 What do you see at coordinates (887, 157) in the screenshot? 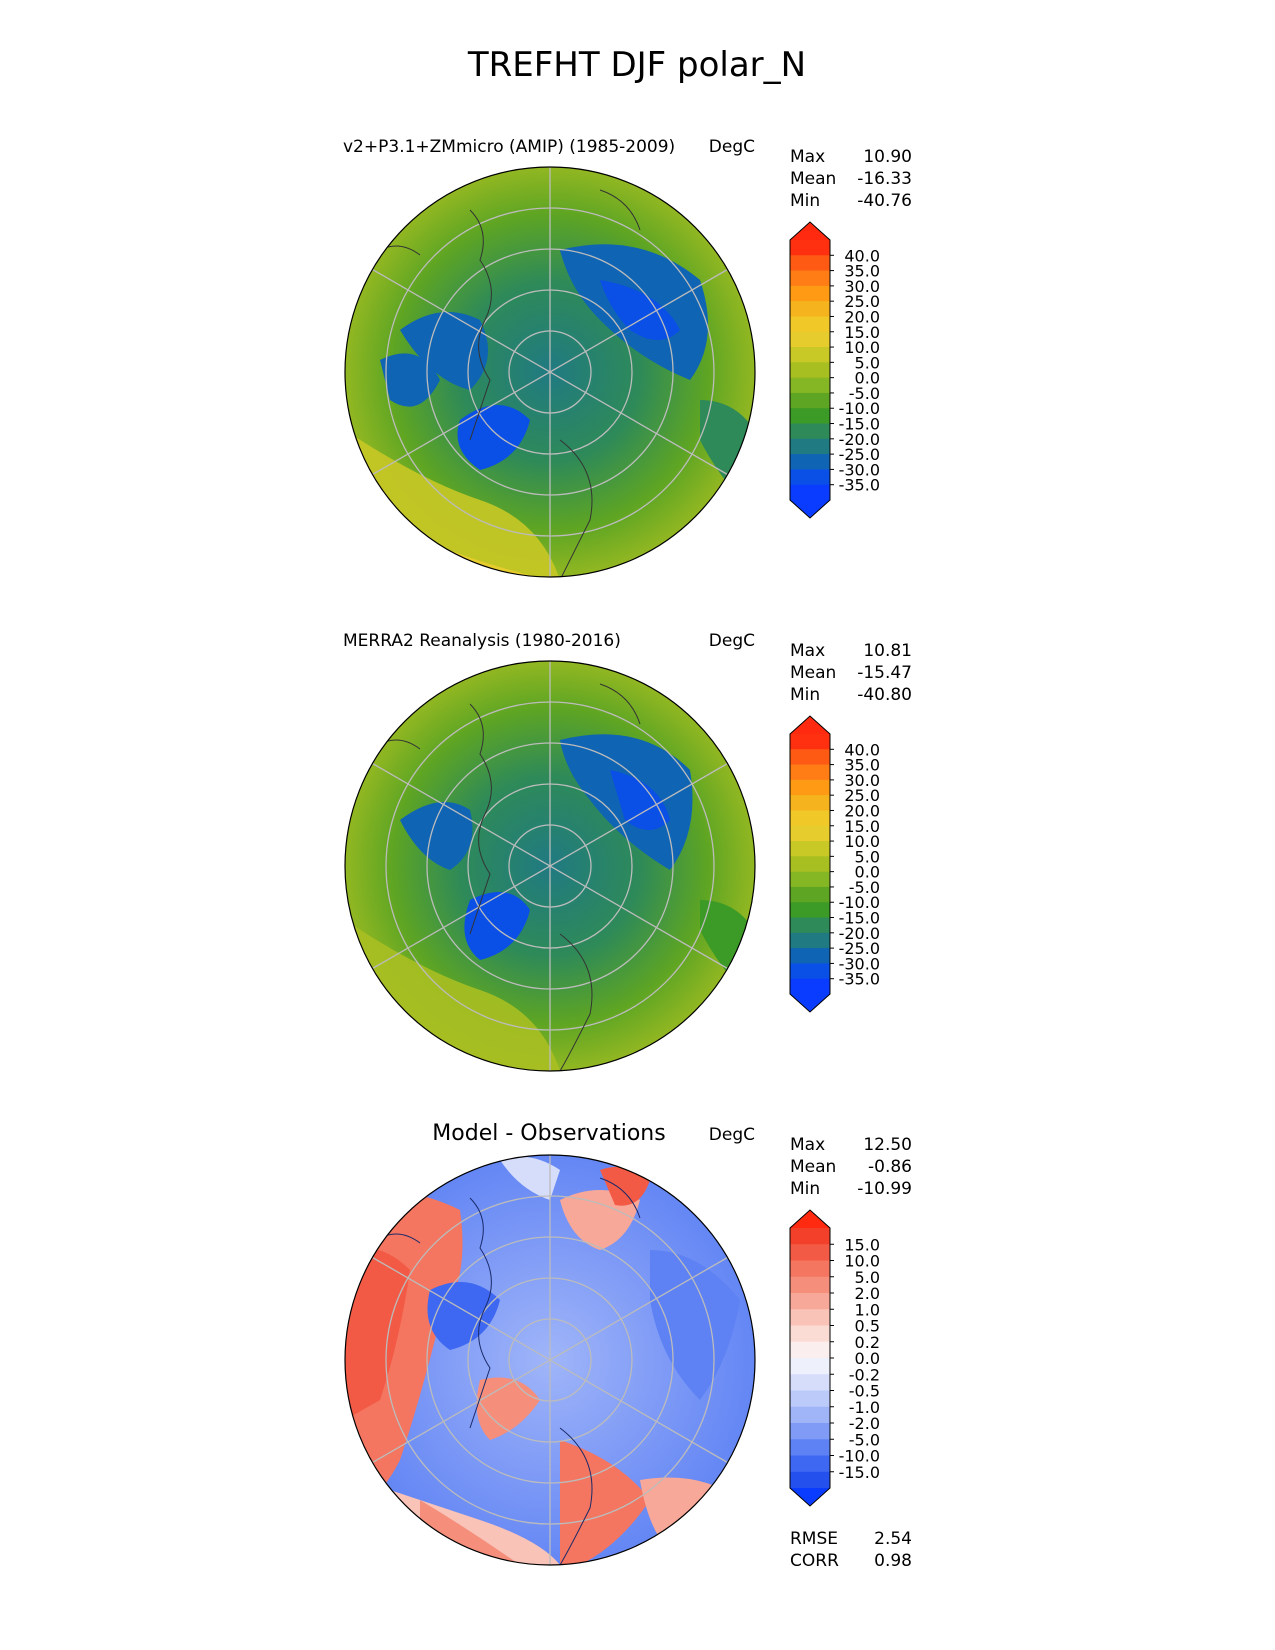
I see `stat-value: 10.90` at bounding box center [887, 157].